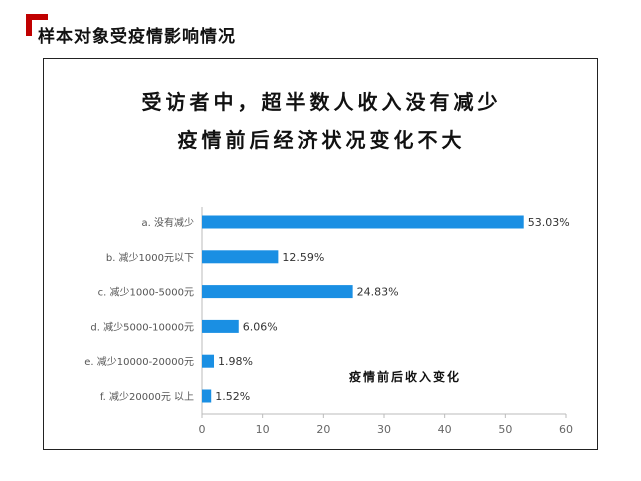  What do you see at coordinates (260, 326) in the screenshot?
I see `value-label: 6.06%` at bounding box center [260, 326].